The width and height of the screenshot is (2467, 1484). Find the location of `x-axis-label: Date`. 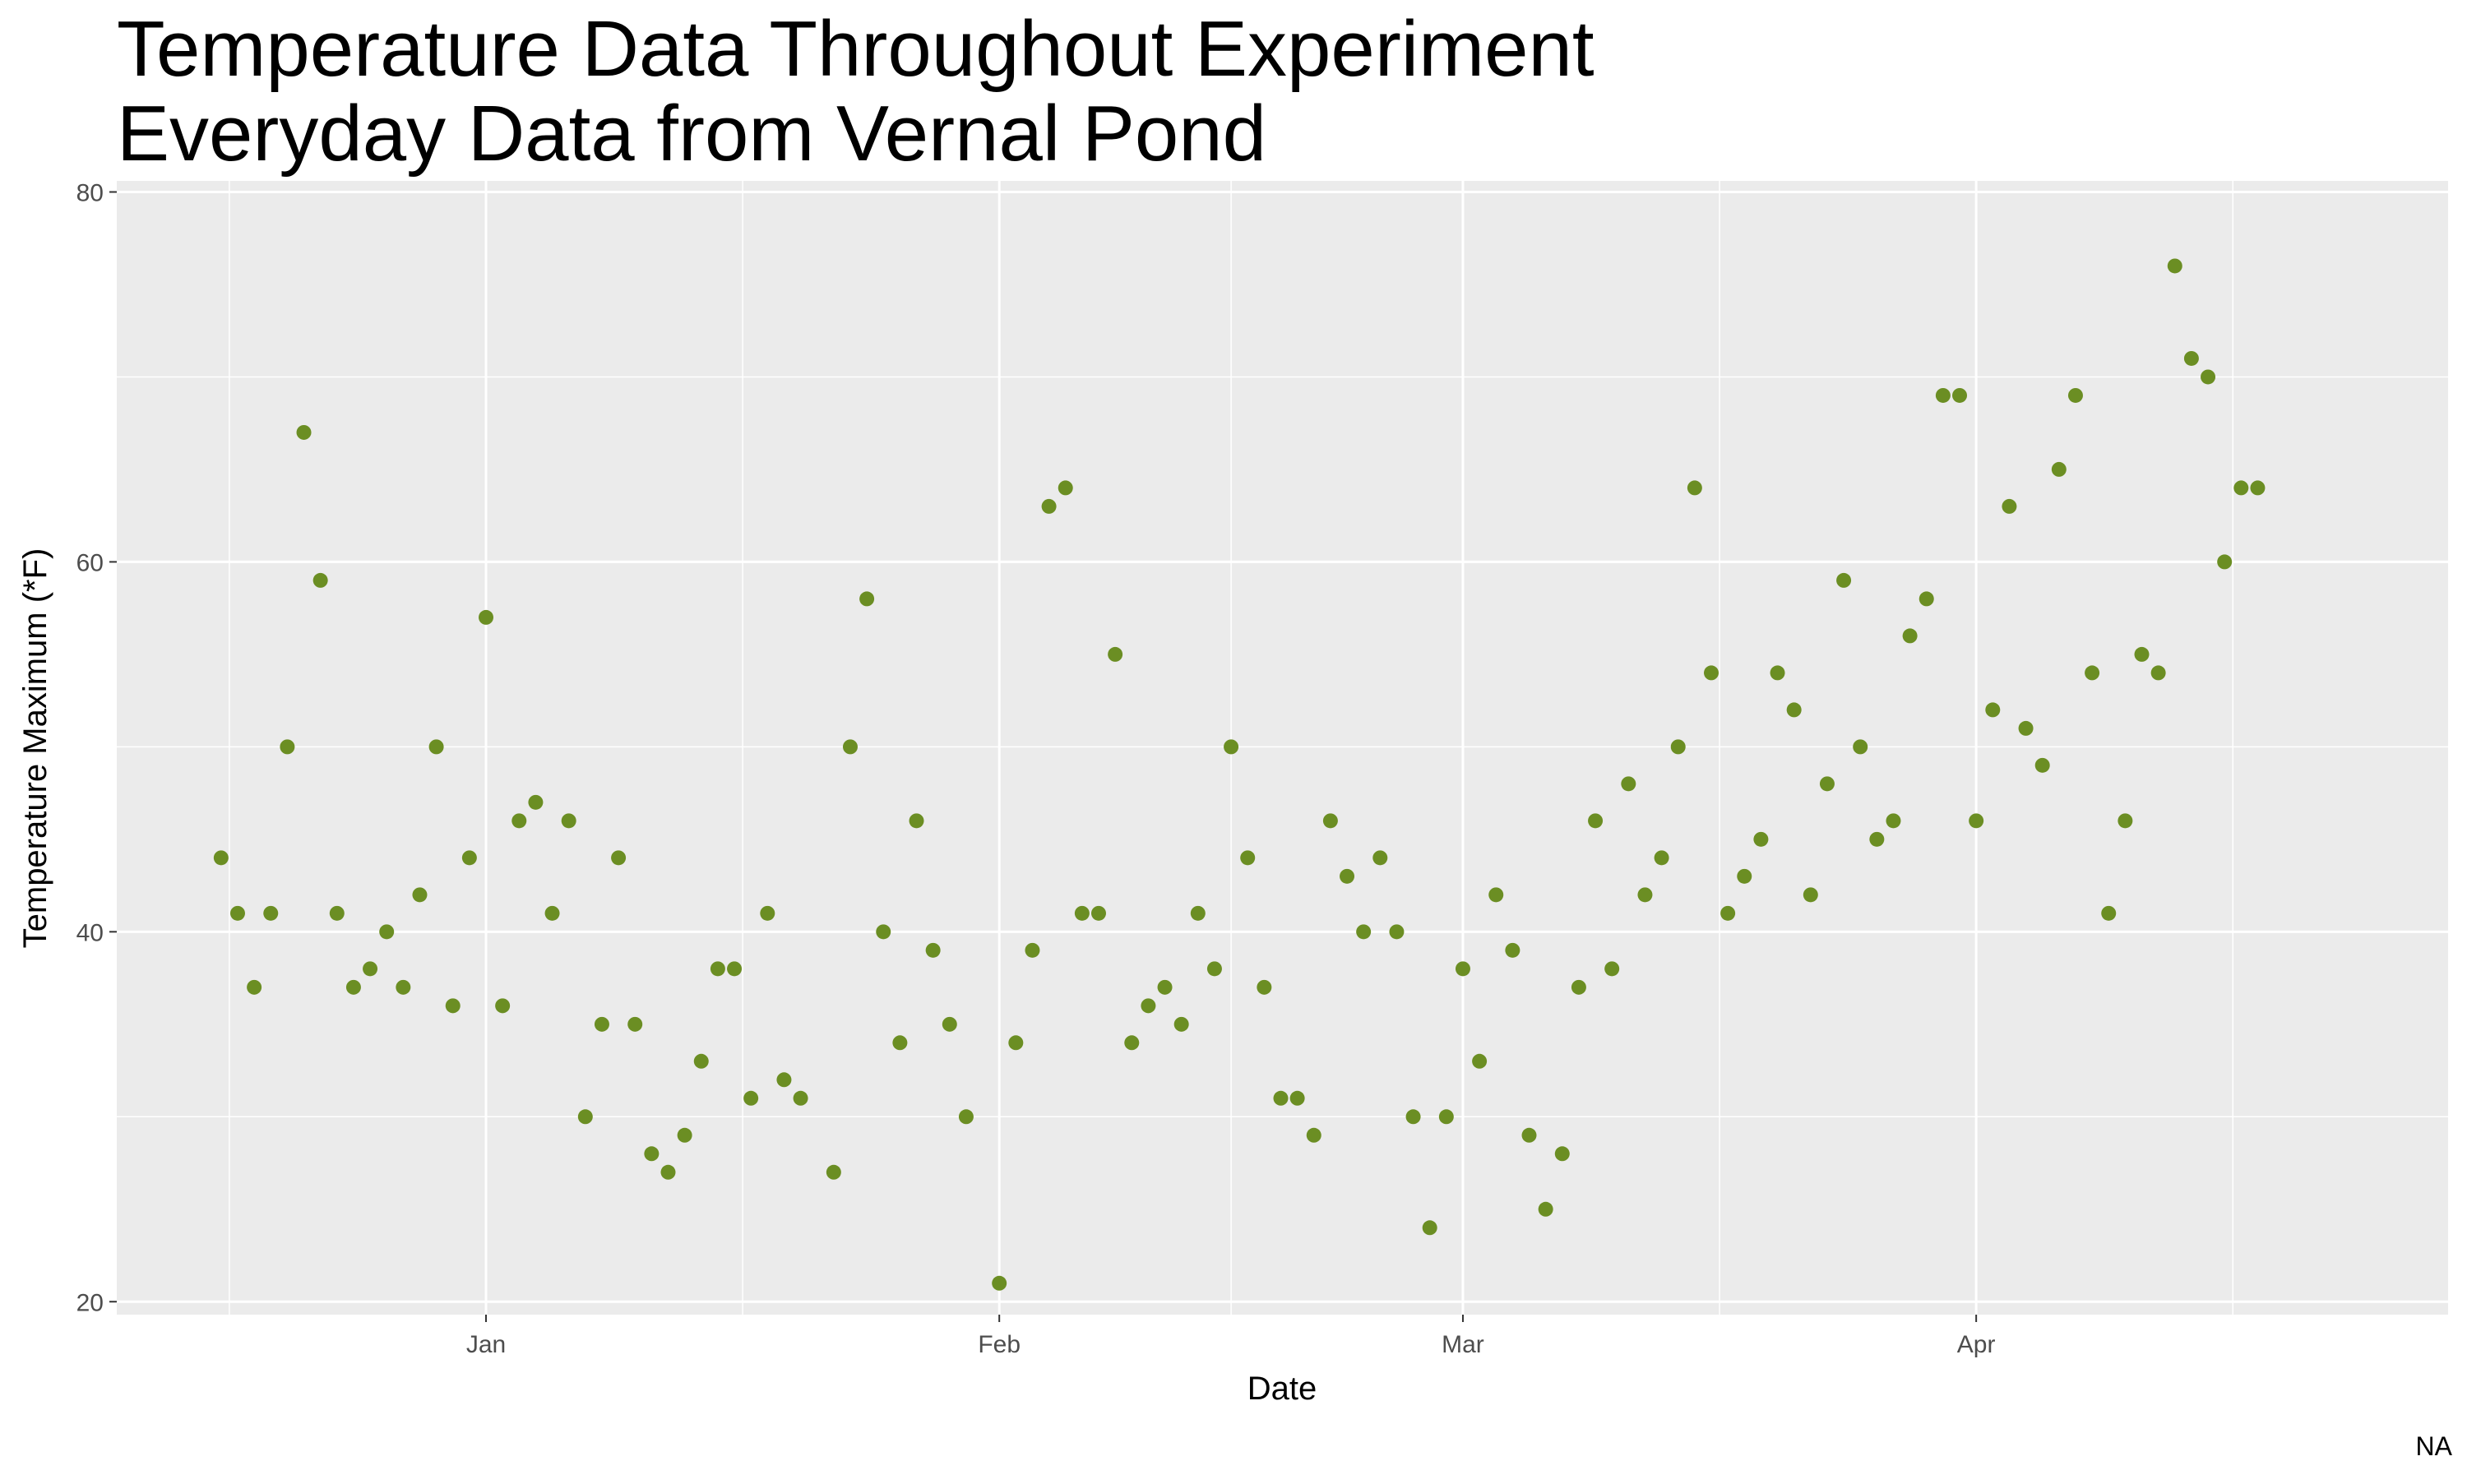

x-axis-label: Date is located at coordinates (1282, 1389).